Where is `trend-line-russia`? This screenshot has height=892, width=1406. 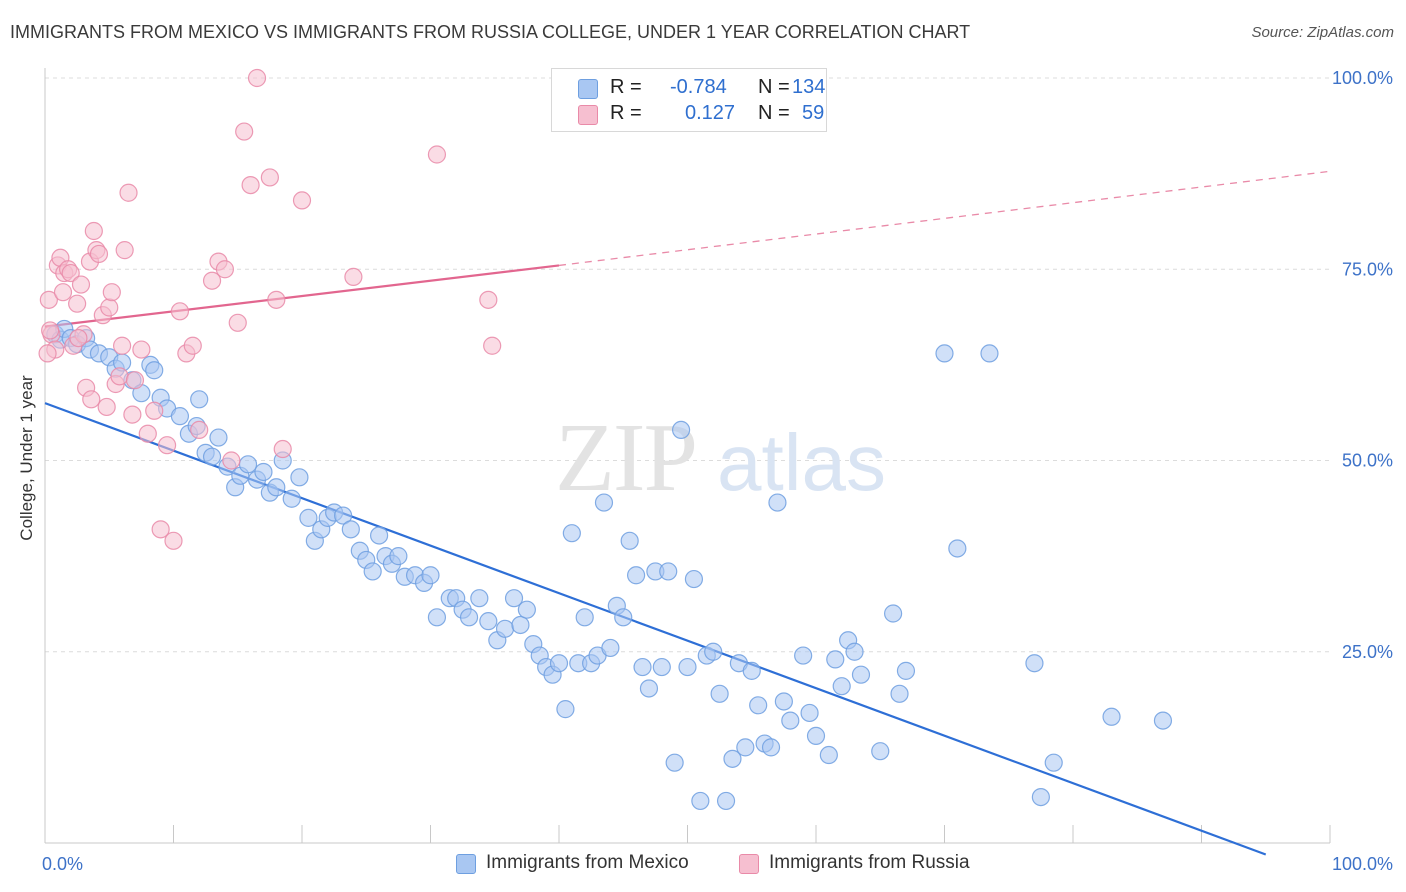 trend-line-russia is located at coordinates (302, 296).